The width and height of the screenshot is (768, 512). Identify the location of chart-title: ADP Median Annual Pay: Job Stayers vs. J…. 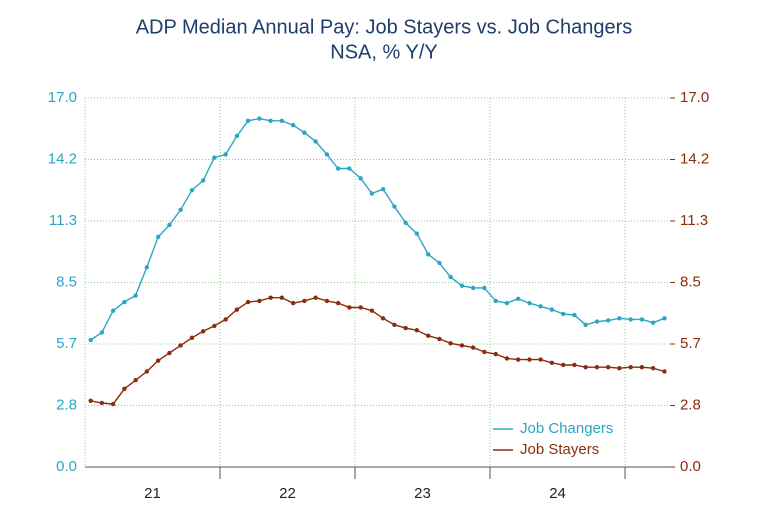
(384, 27).